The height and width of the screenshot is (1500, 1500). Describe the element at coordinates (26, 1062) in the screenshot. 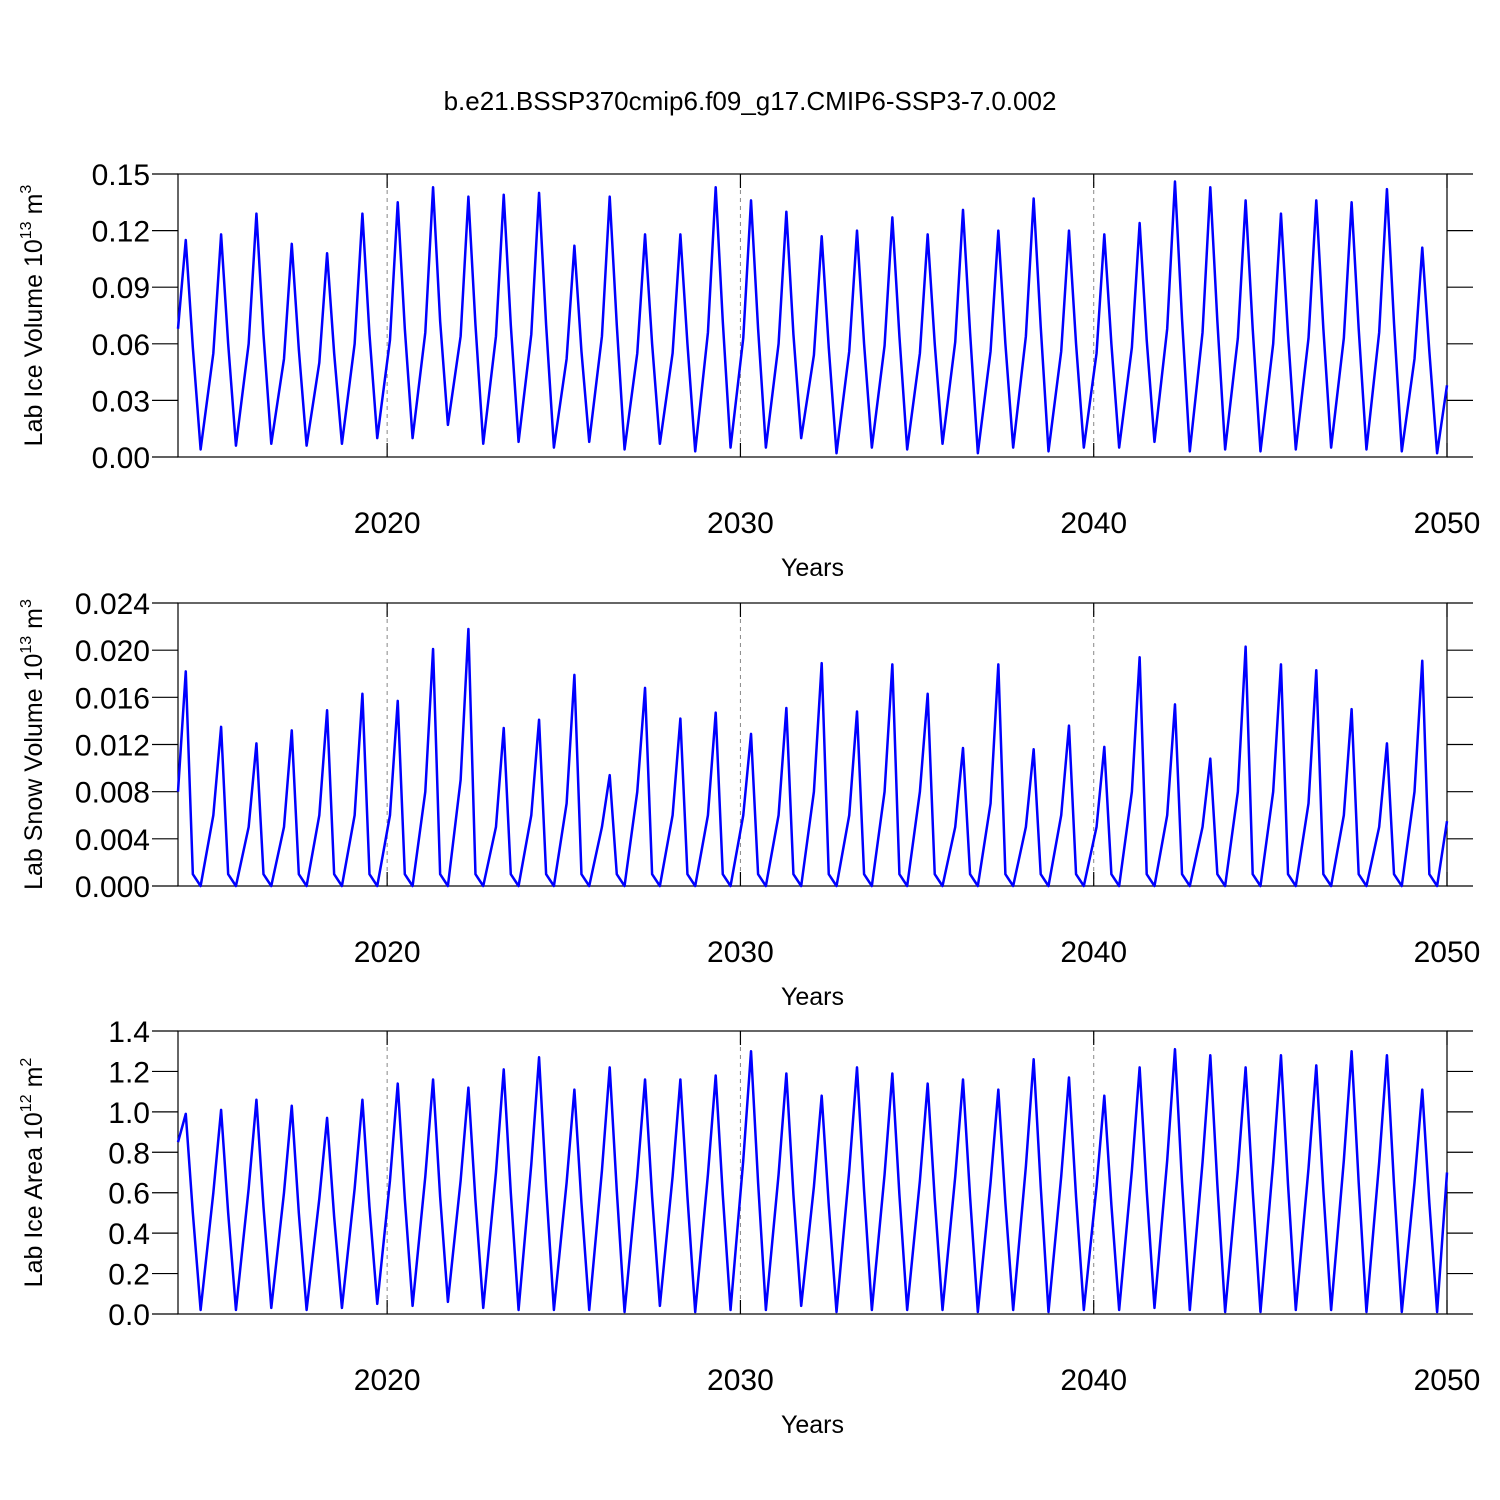

I see `y-label-unit-exponent: 2` at that location.